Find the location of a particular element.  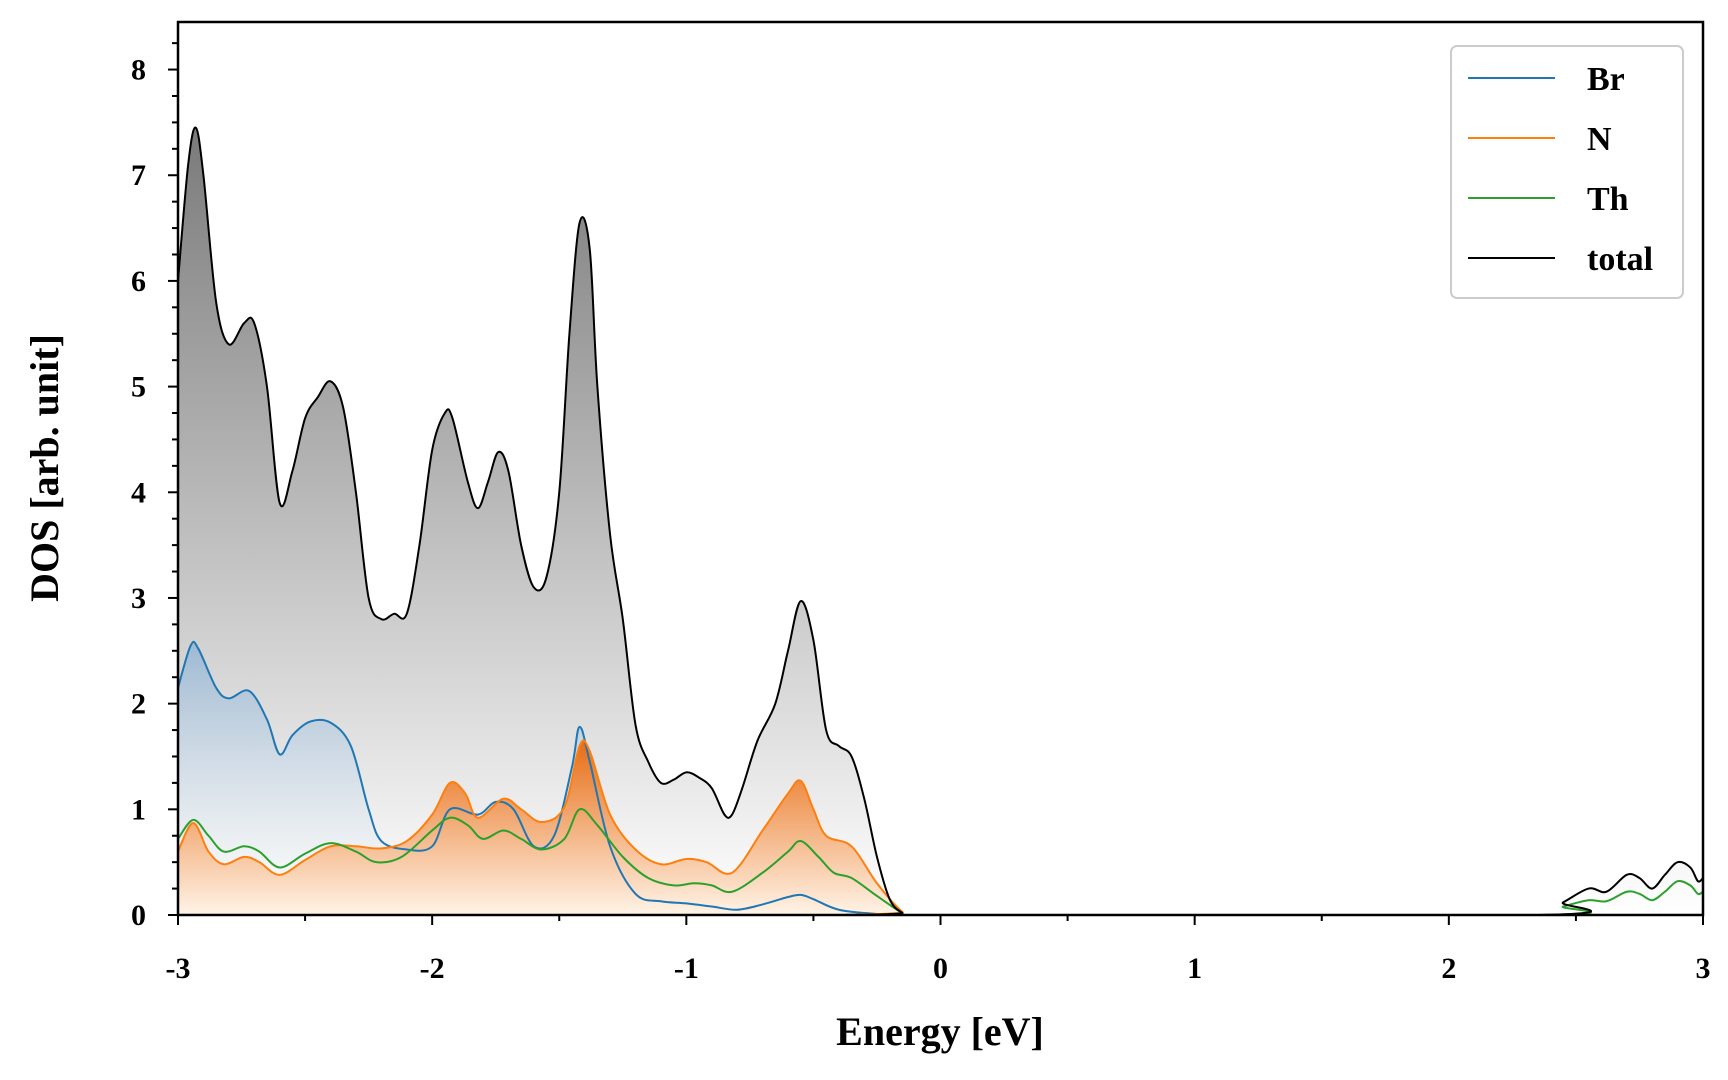

x-tick-label: 1 is located at coordinates (1194, 968).